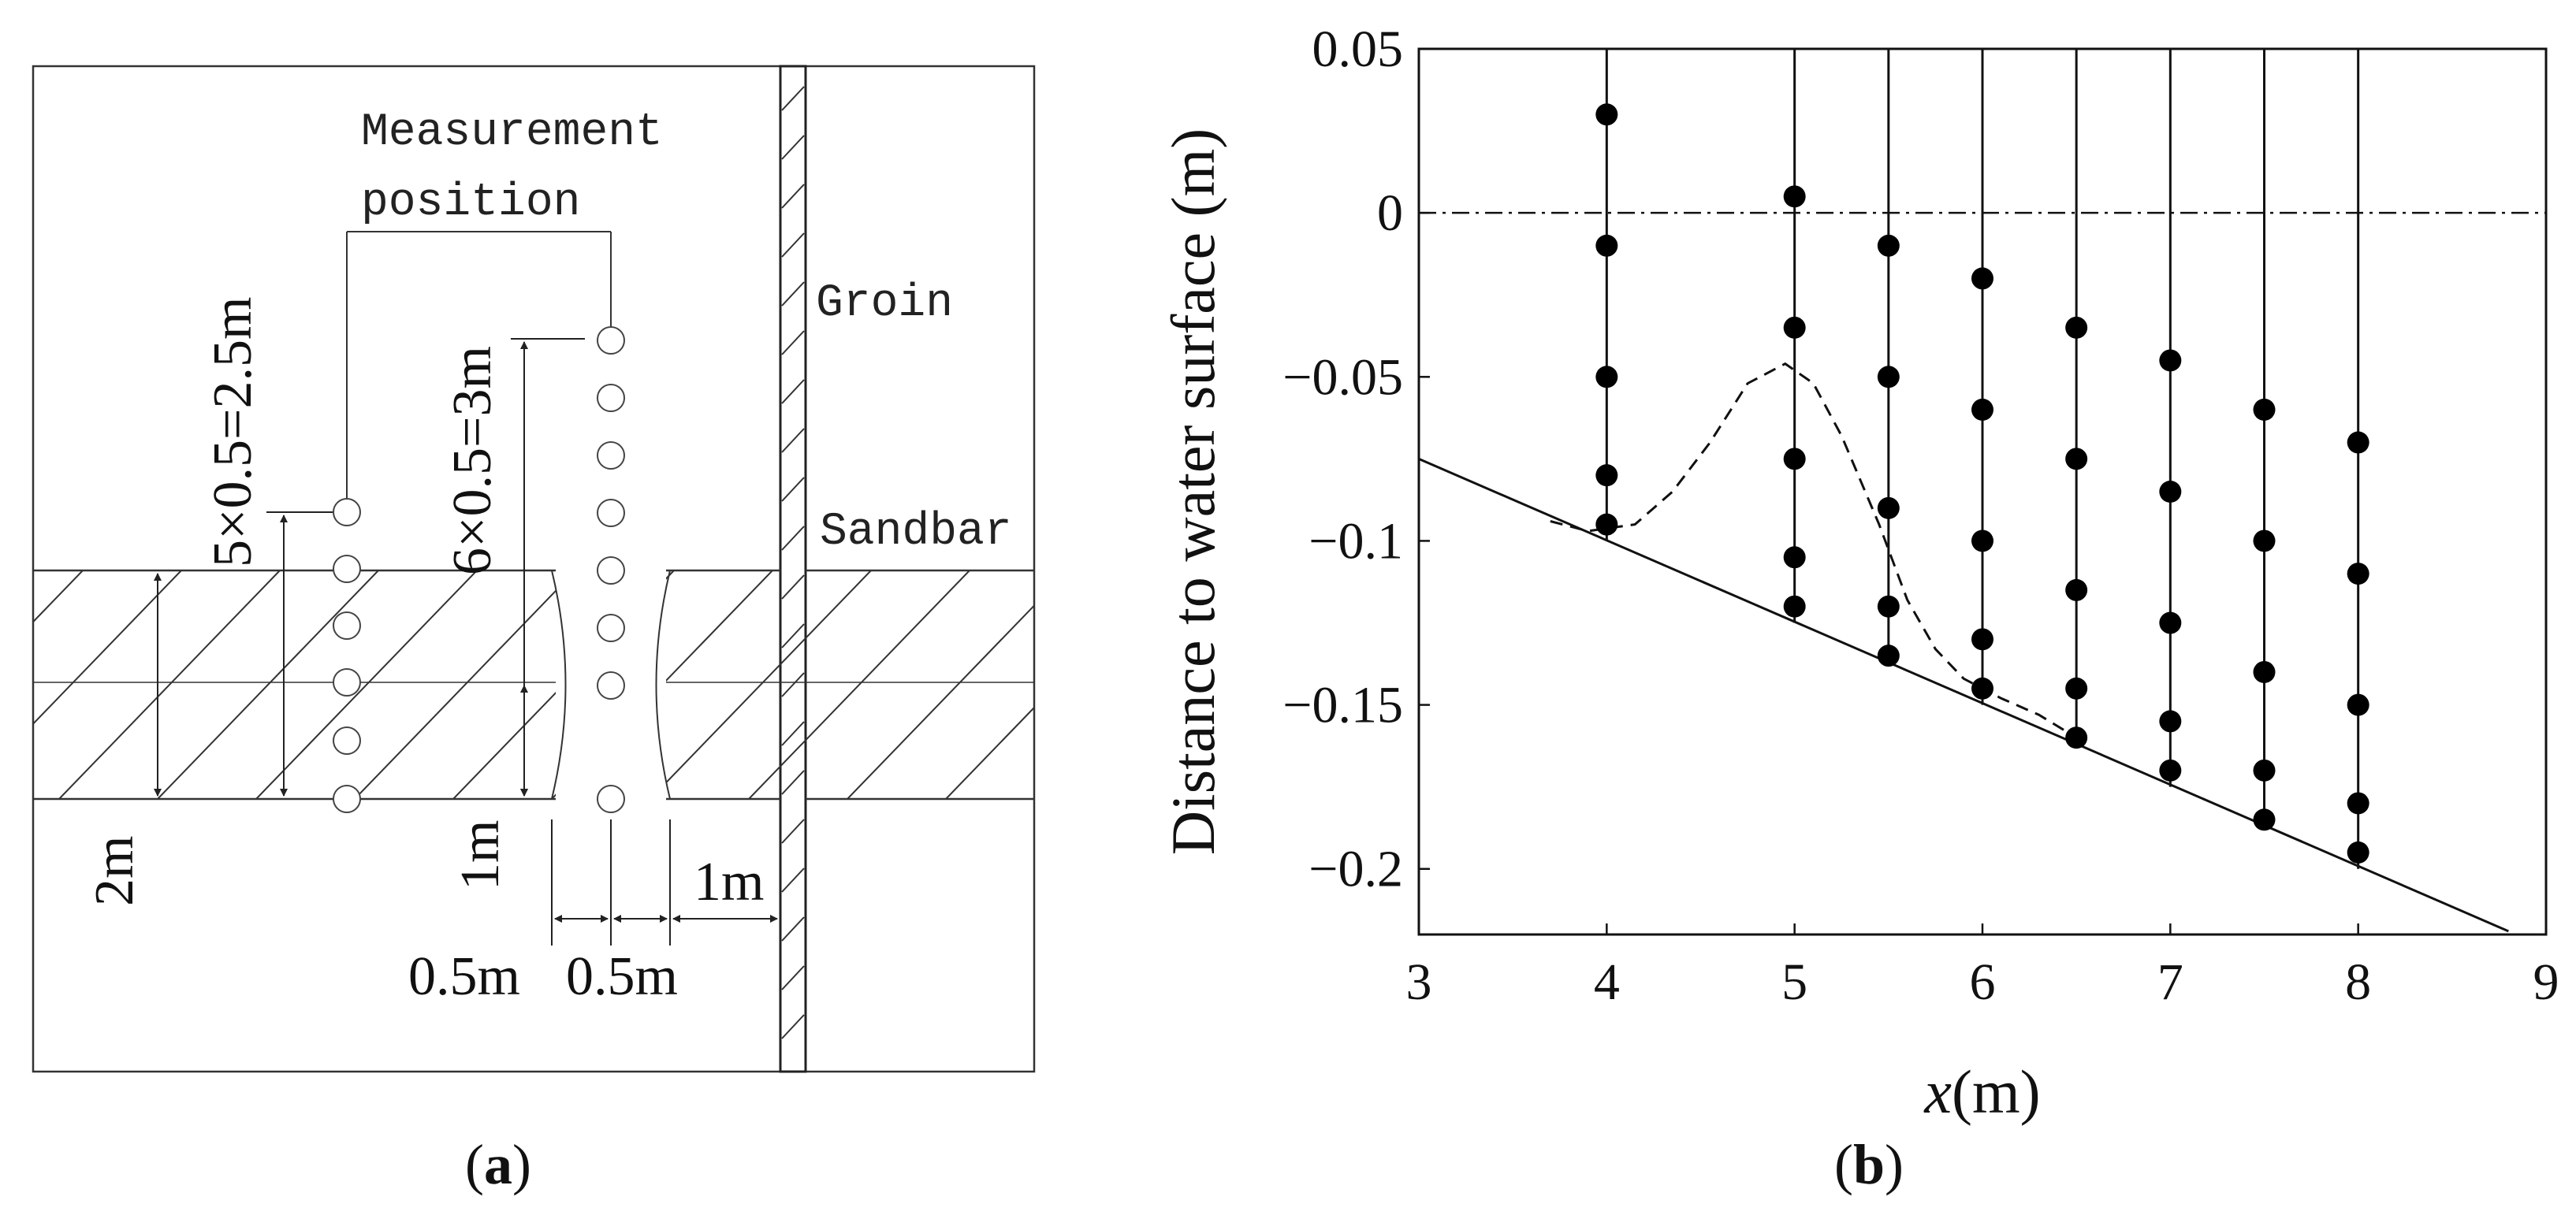 This screenshot has width=2576, height=1215. I want to click on y-tick-label: −0.2, so click(1355, 869).